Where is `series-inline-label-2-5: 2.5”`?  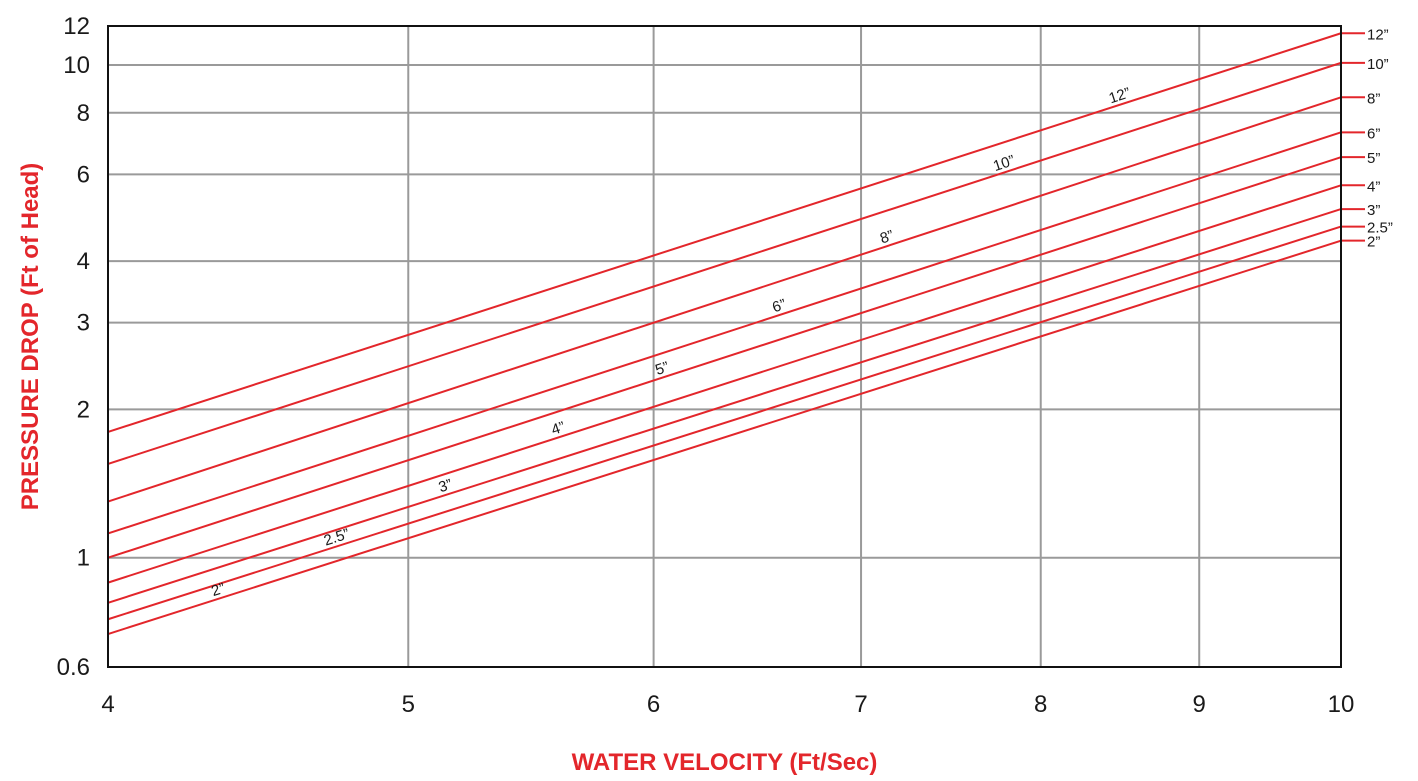 series-inline-label-2-5: 2.5” is located at coordinates (337, 537).